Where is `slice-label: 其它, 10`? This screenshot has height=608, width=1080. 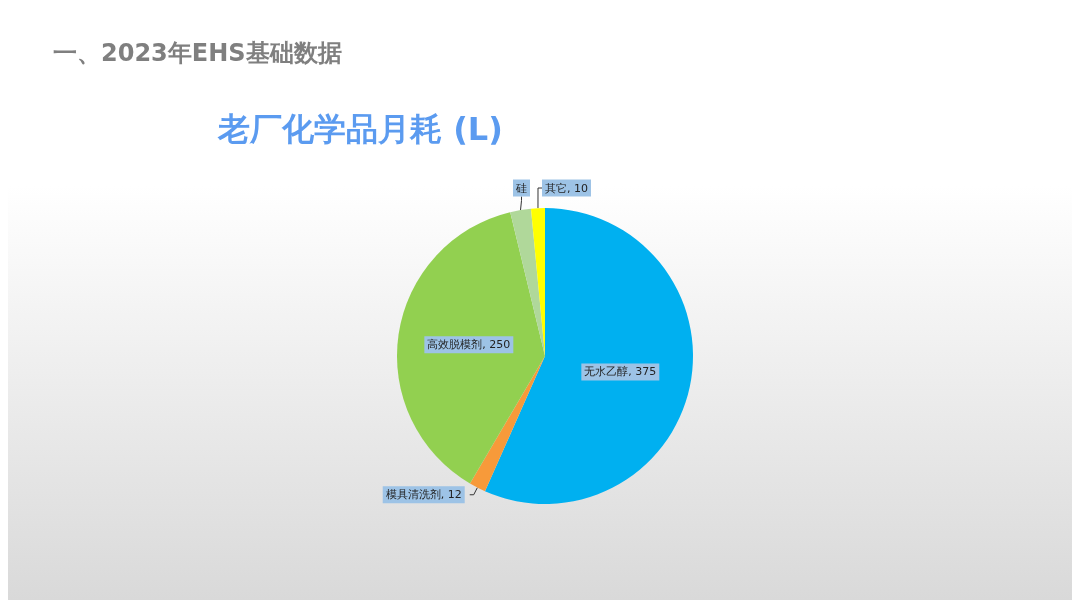 slice-label: 其它, 10 is located at coordinates (566, 188).